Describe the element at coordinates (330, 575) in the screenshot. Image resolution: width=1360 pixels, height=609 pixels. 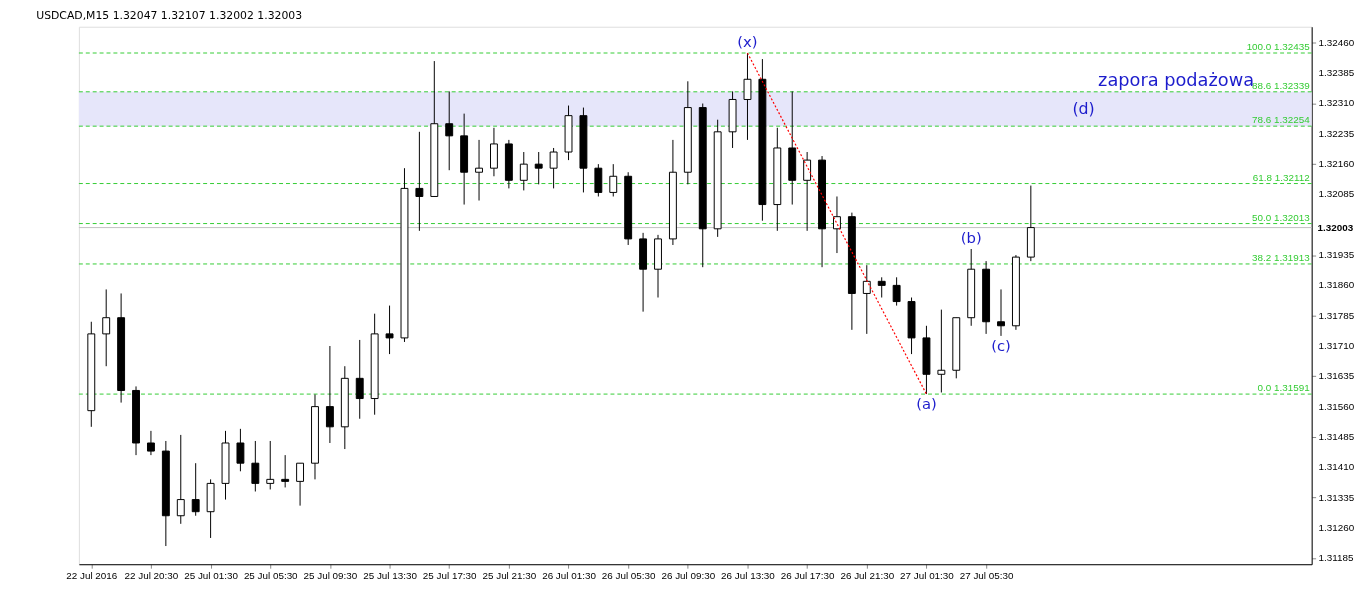
I see `x-tick-label: 25 Jul 09:30` at that location.